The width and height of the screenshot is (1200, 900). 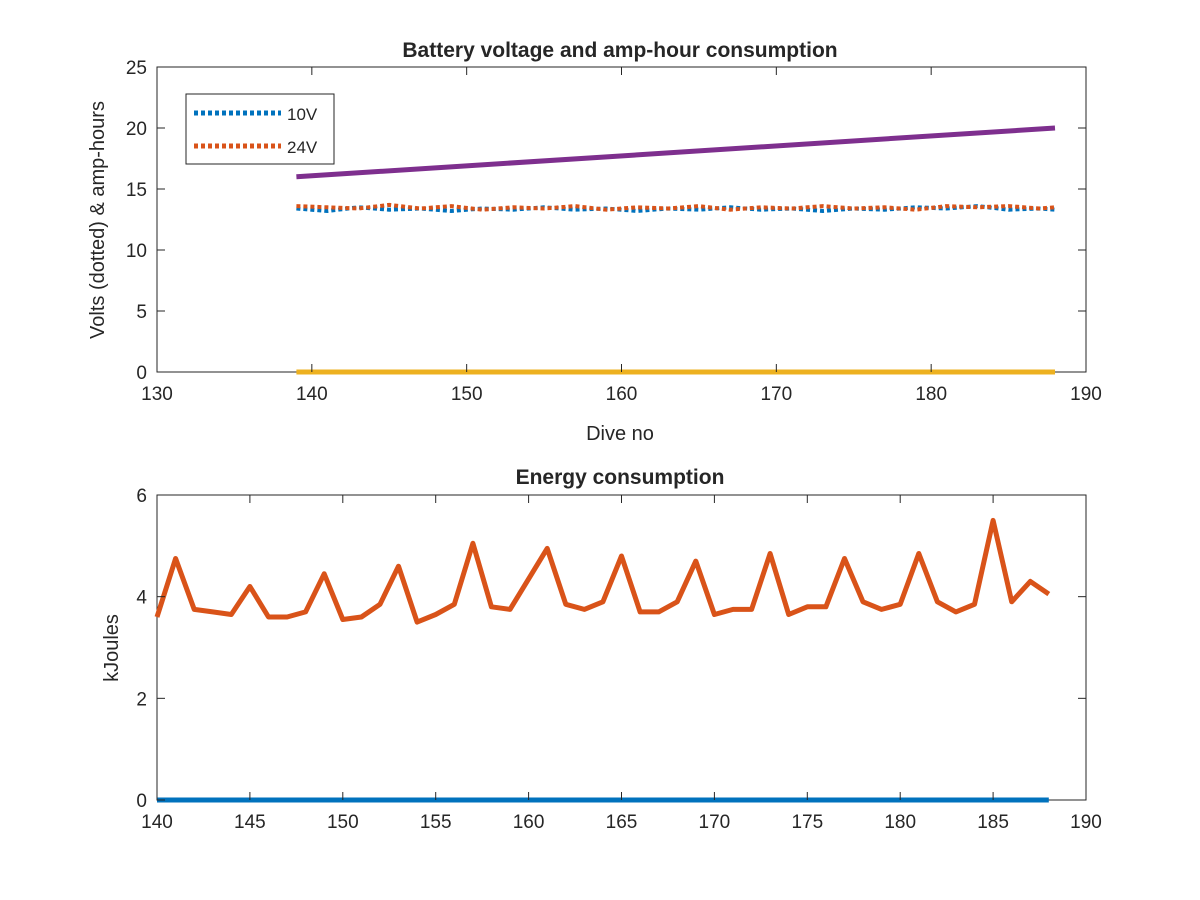 I want to click on x-tick-label: 165, so click(x=622, y=822).